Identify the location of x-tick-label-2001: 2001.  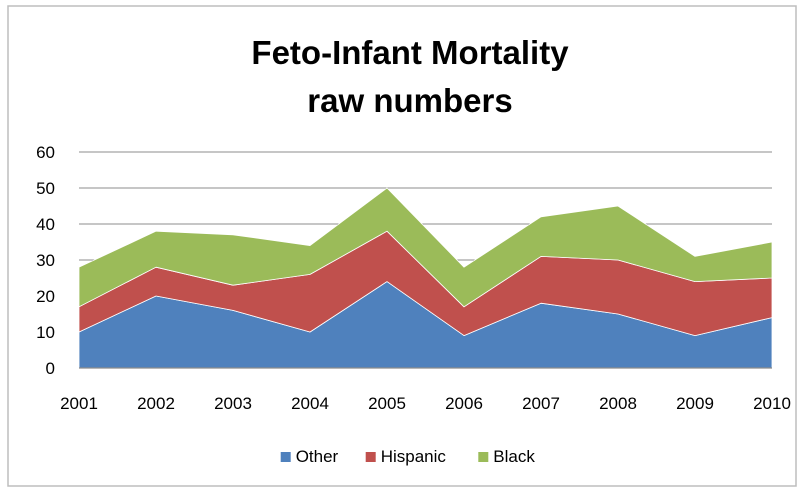
(79, 403).